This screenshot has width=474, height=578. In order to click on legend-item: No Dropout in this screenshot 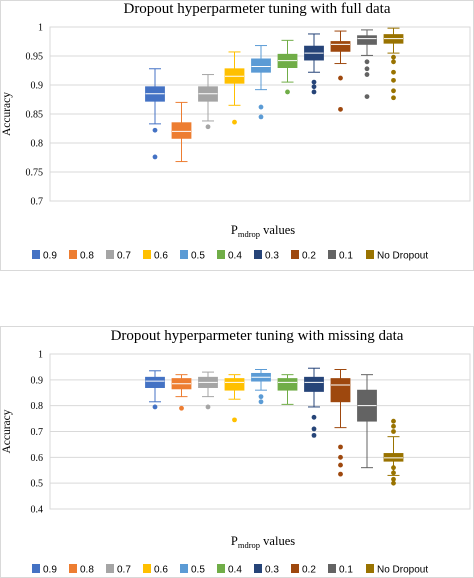, I will do `click(397, 256)`.